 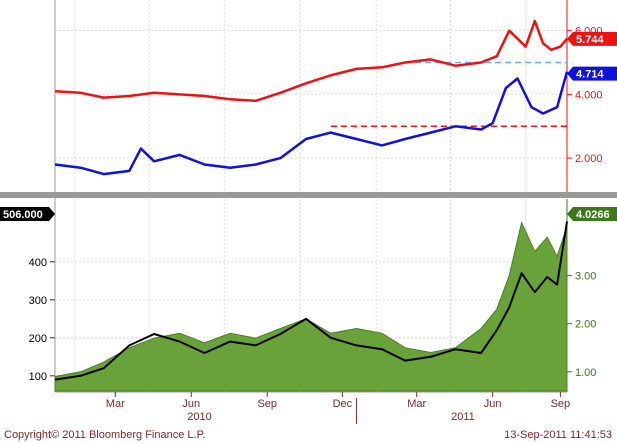 I want to click on bottom-left-tick-label: 300, so click(x=38, y=301).